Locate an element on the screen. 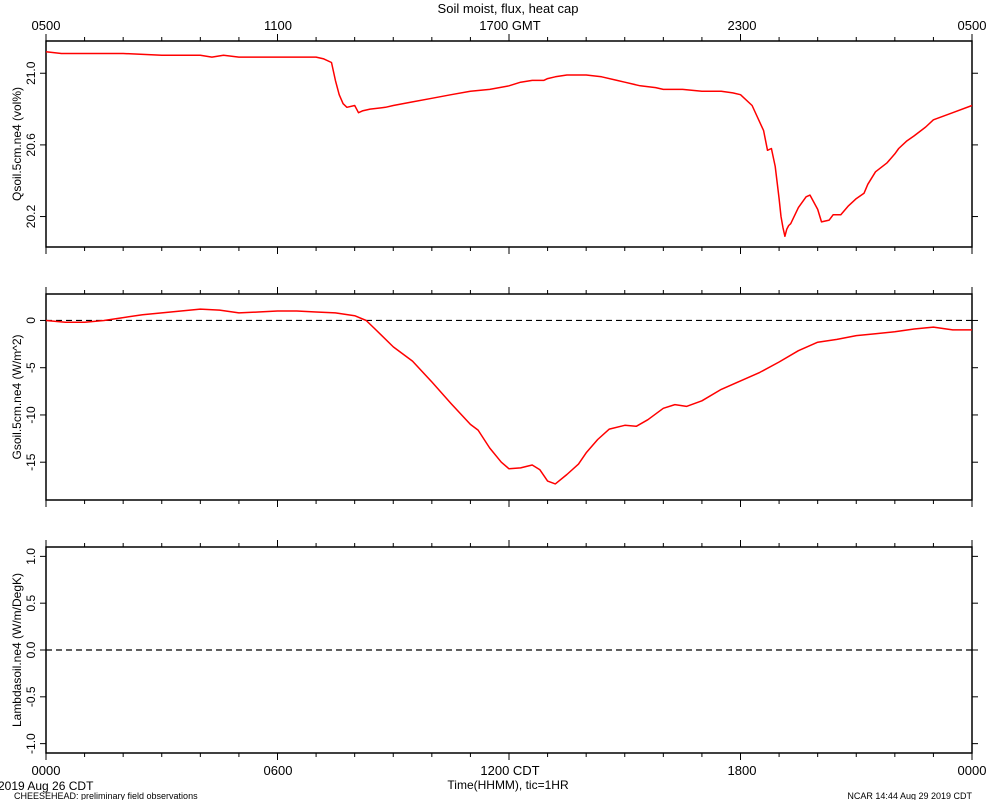  top-time-axis-labels: 0500 1100 1700 GMT 2300 0500 is located at coordinates (509, 25).